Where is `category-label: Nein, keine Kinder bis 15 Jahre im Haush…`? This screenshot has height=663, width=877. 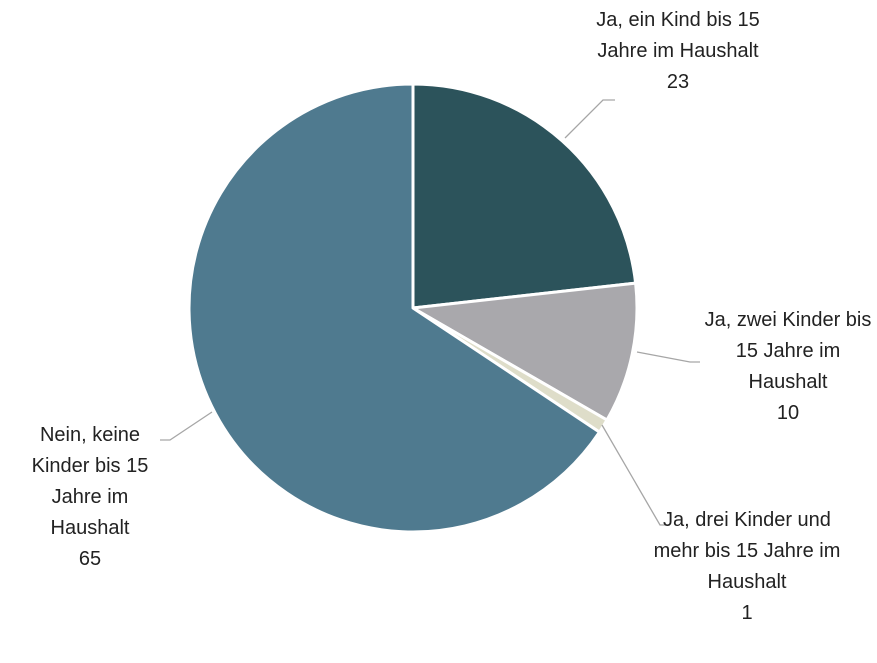 category-label: Nein, keine Kinder bis 15 Jahre im Haush… is located at coordinates (90, 481).